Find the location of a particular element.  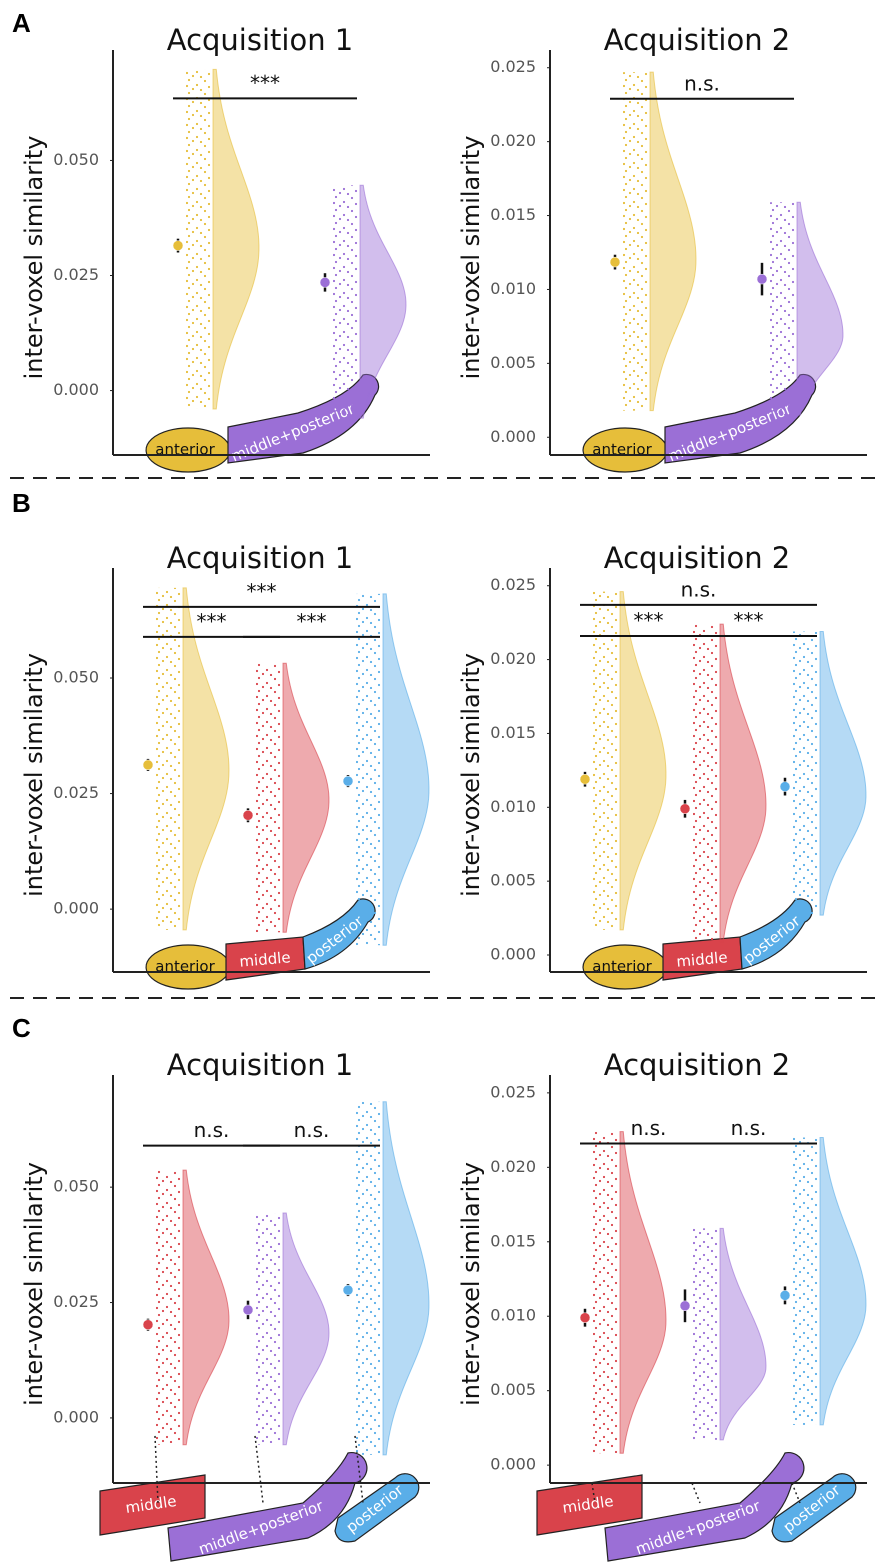

panel-label: B is located at coordinates (21, 503).